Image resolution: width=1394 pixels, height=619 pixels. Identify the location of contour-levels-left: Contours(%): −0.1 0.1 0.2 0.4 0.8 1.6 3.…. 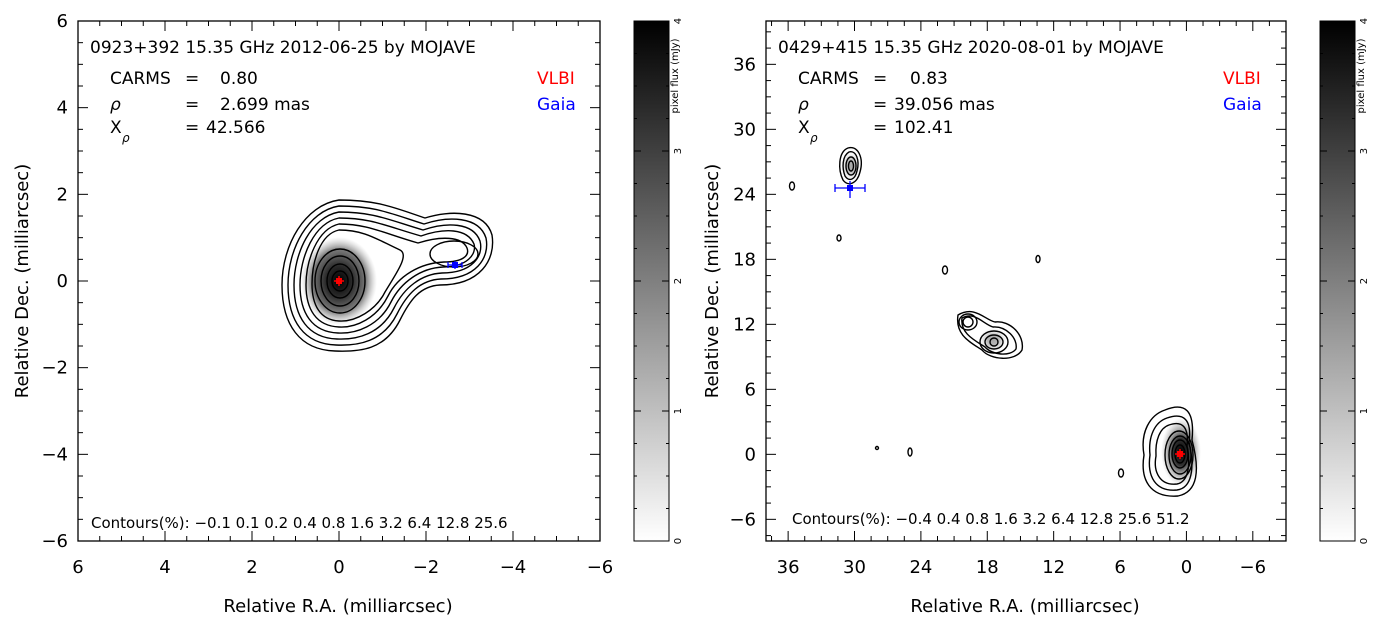
(299, 523).